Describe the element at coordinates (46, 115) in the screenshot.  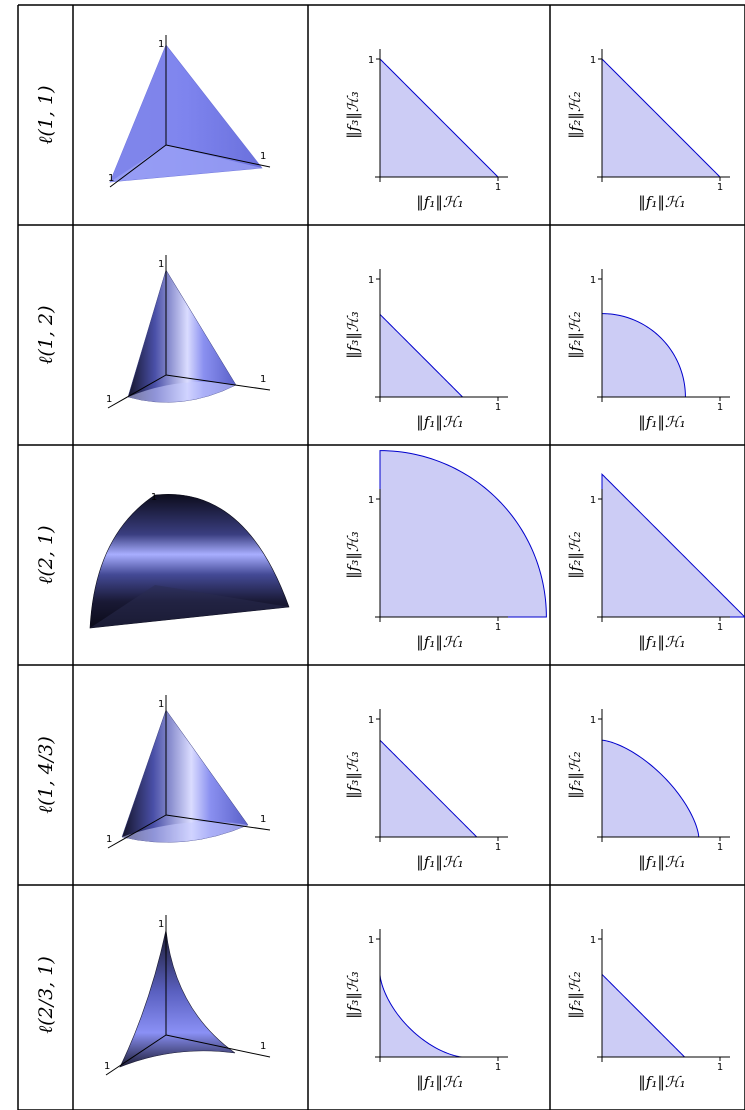
I see `norm-label: ℓ(1, 1)` at that location.